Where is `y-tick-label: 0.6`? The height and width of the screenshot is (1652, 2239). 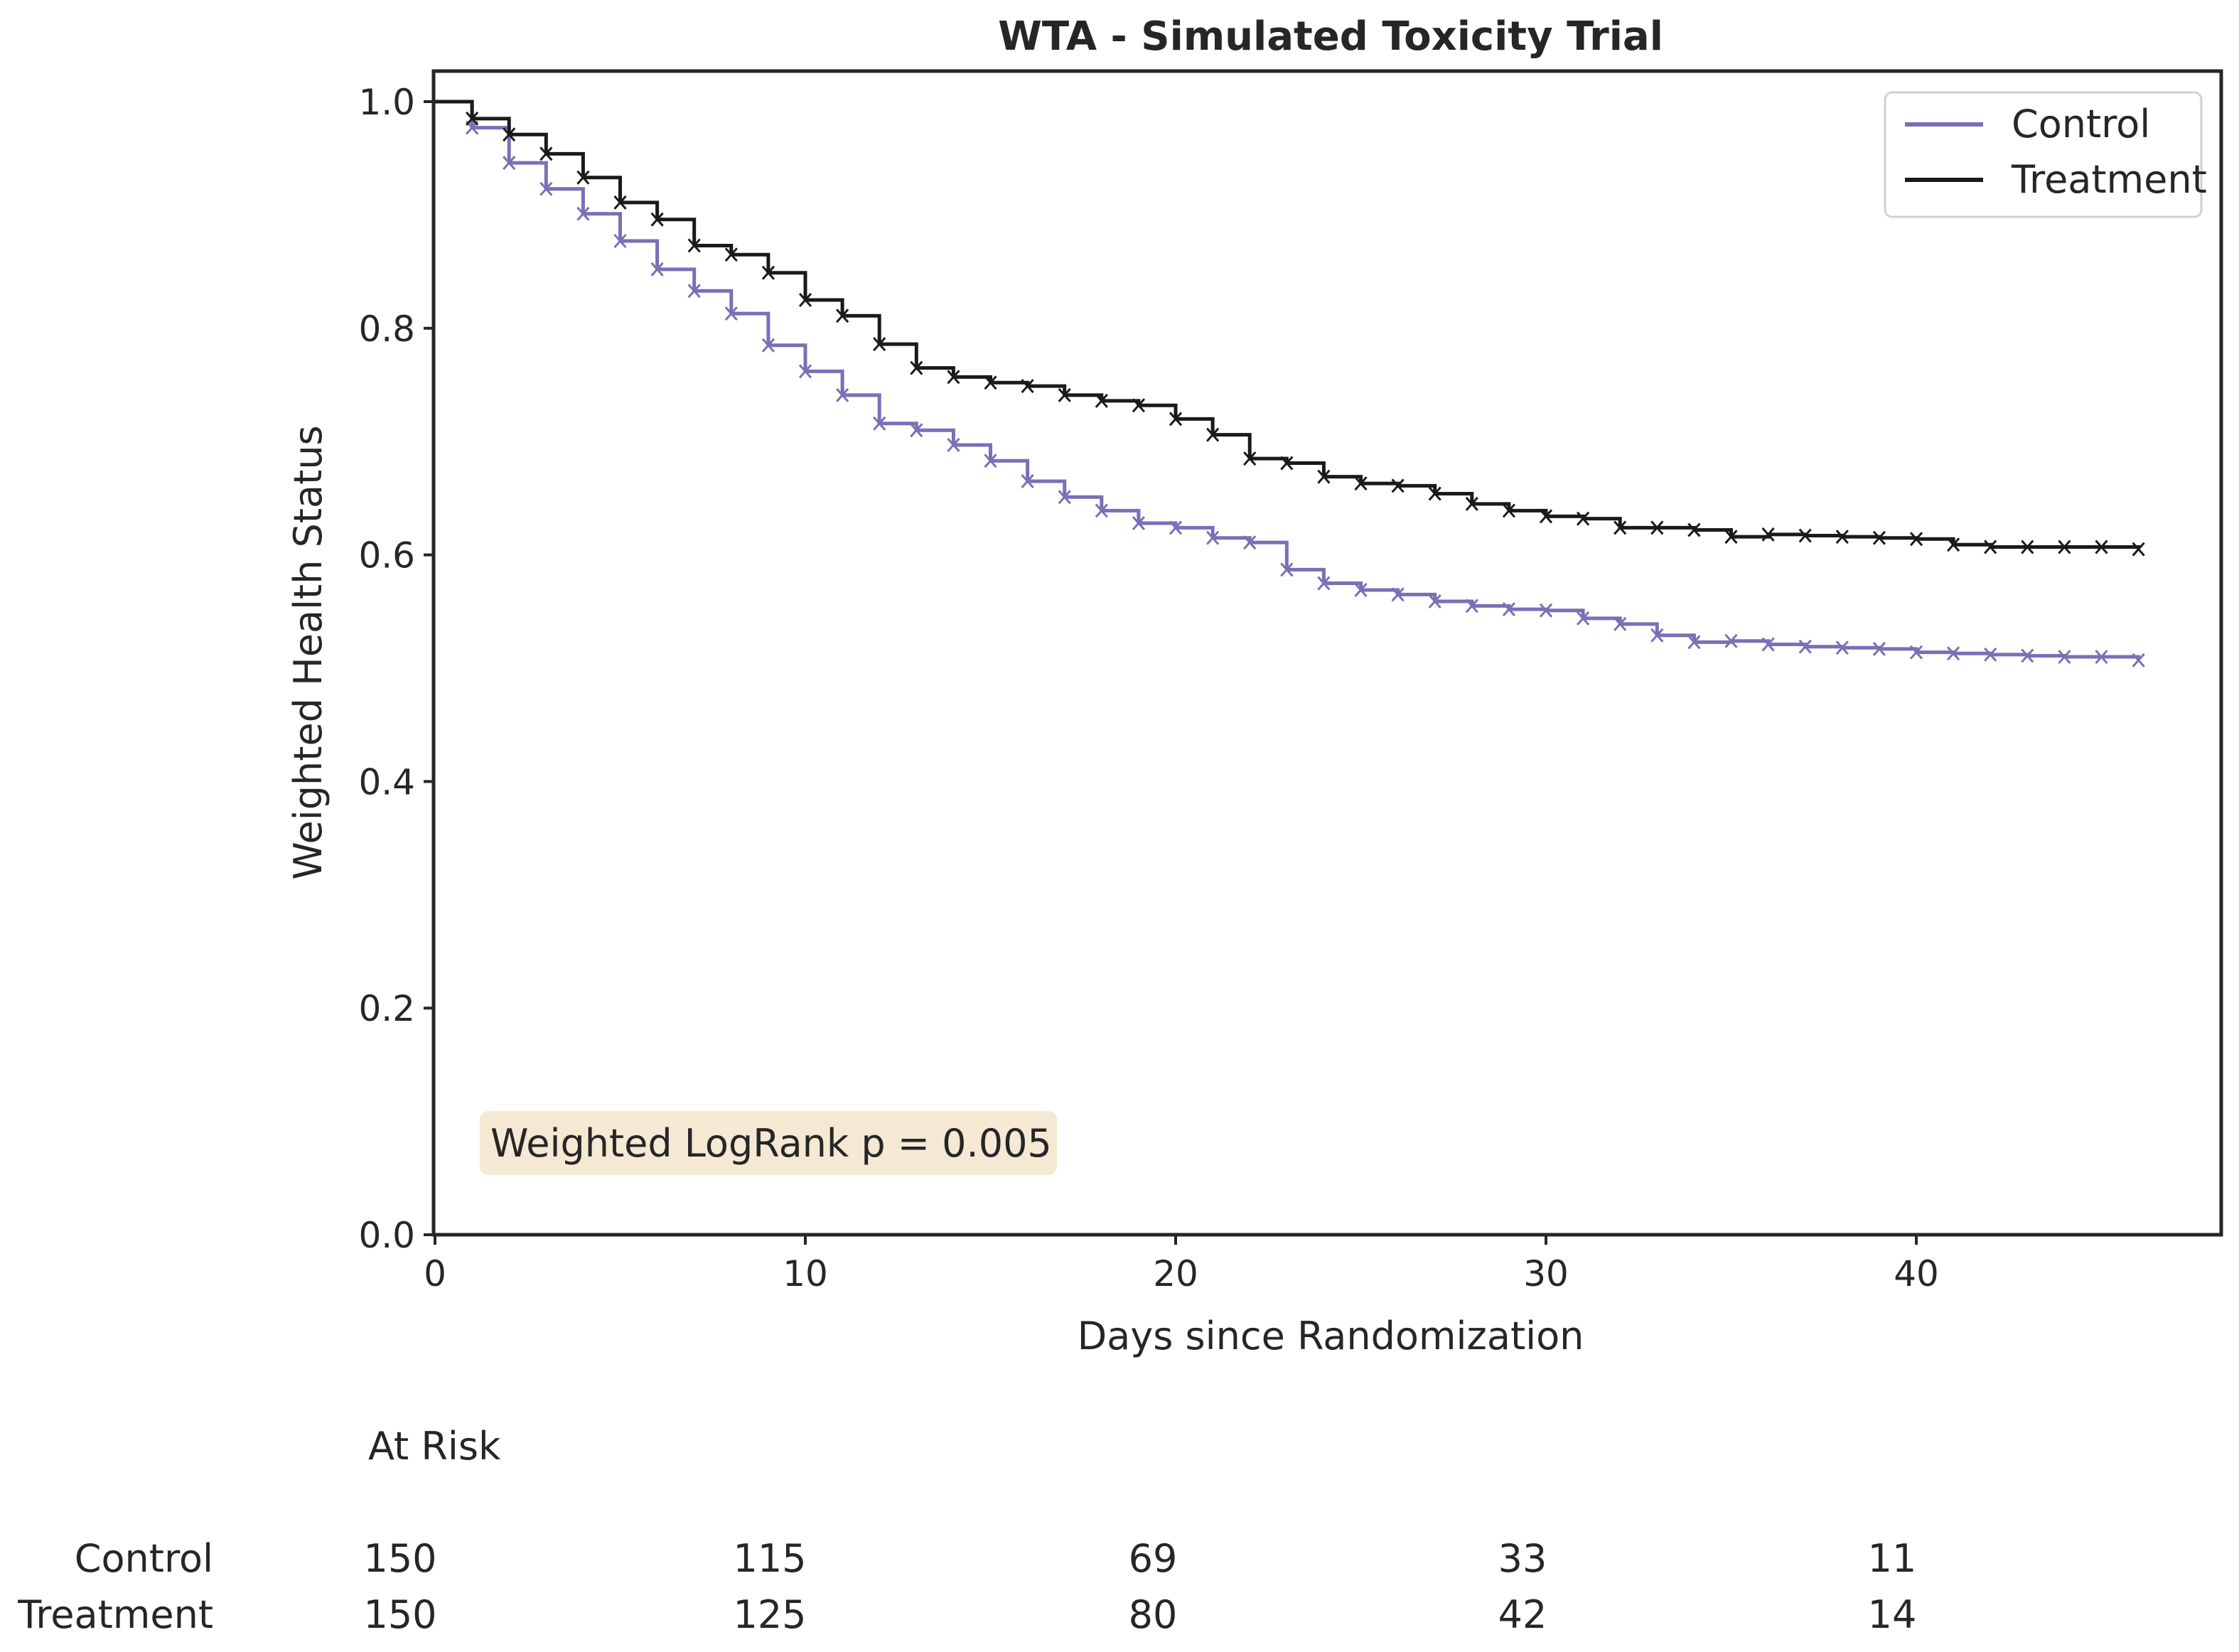
y-tick-label: 0.6 is located at coordinates (386, 555).